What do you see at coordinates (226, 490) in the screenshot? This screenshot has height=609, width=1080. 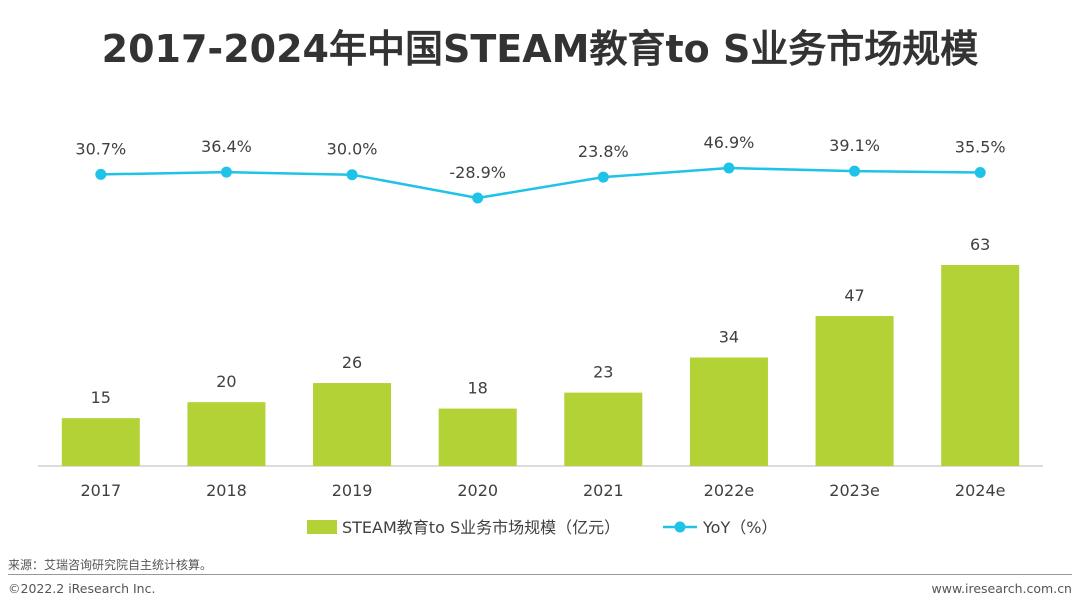 I see `x-tick-label: 2018` at bounding box center [226, 490].